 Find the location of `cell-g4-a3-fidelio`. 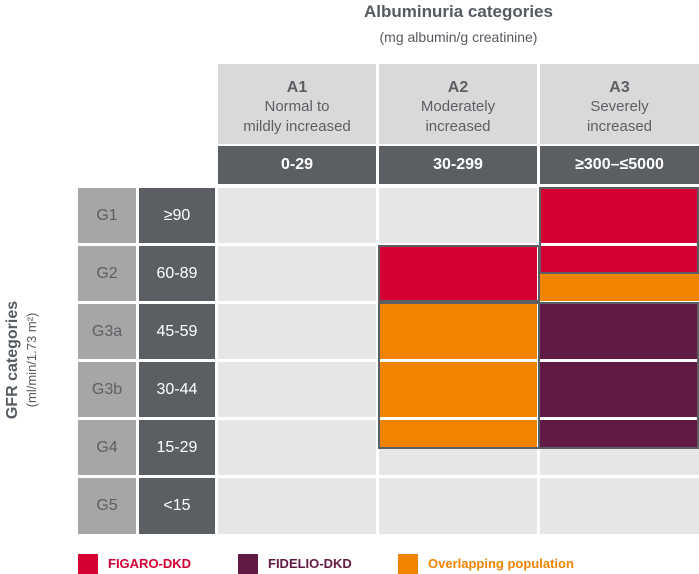

cell-g4-a3-fidelio is located at coordinates (619, 433).